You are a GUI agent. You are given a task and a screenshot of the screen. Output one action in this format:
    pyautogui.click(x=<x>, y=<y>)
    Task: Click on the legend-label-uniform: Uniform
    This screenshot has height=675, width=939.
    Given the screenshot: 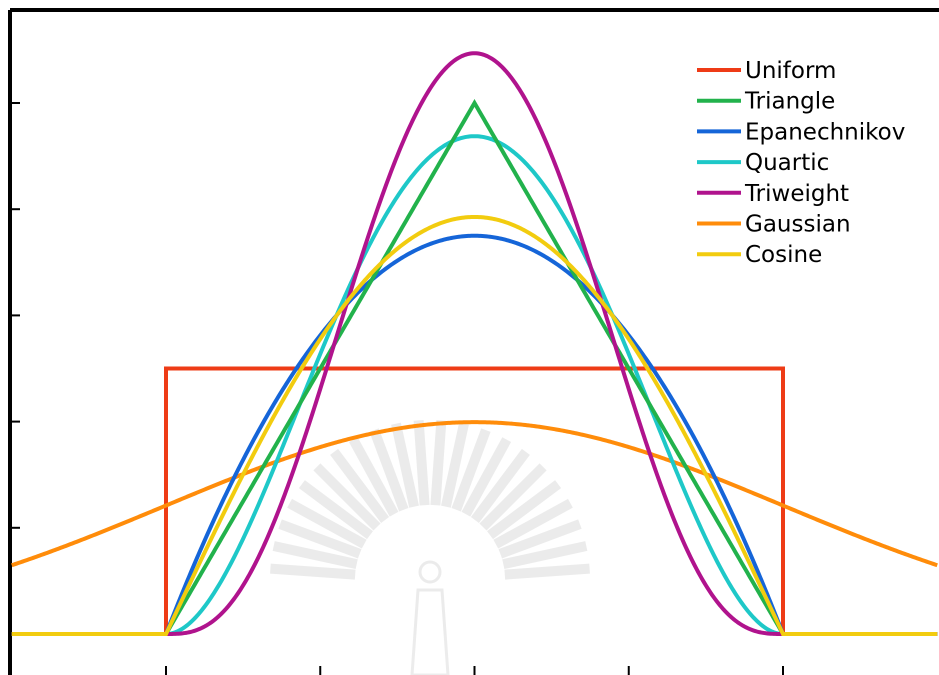 What is the action you would take?
    pyautogui.click(x=790, y=71)
    